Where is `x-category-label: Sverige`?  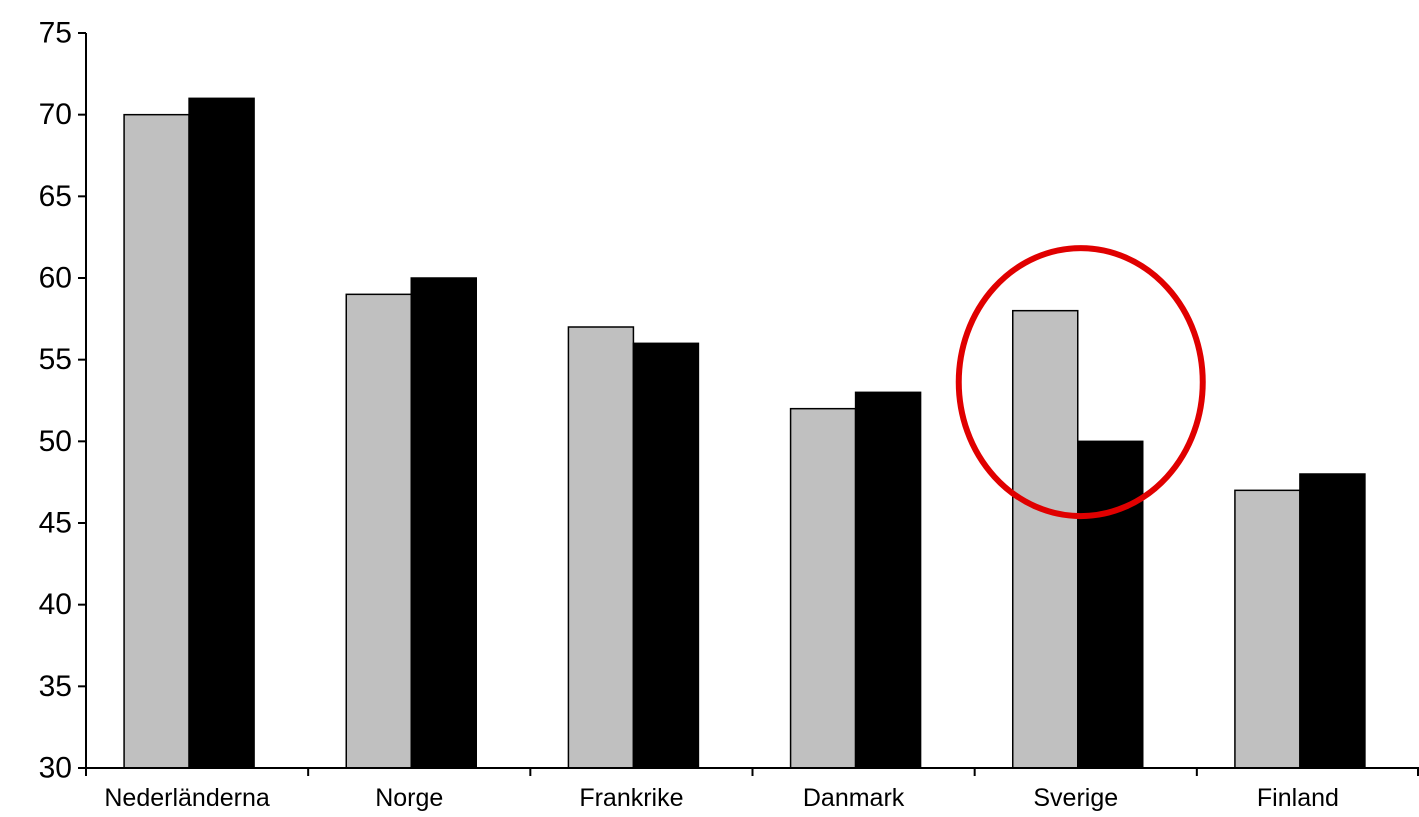 x-category-label: Sverige is located at coordinates (1075, 798).